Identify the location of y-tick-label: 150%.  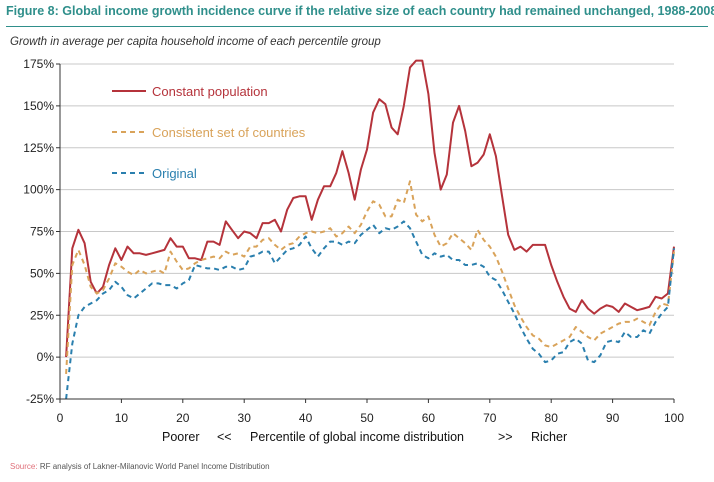
(38, 106).